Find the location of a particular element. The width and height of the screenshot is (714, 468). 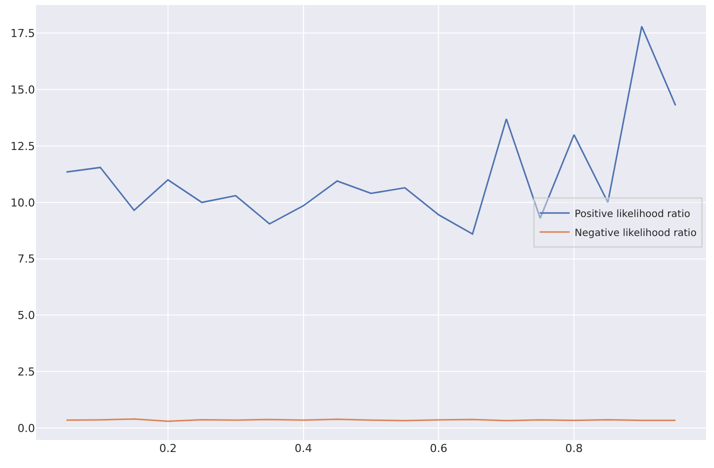

y-tick-label: 15.0 is located at coordinates (22, 89).